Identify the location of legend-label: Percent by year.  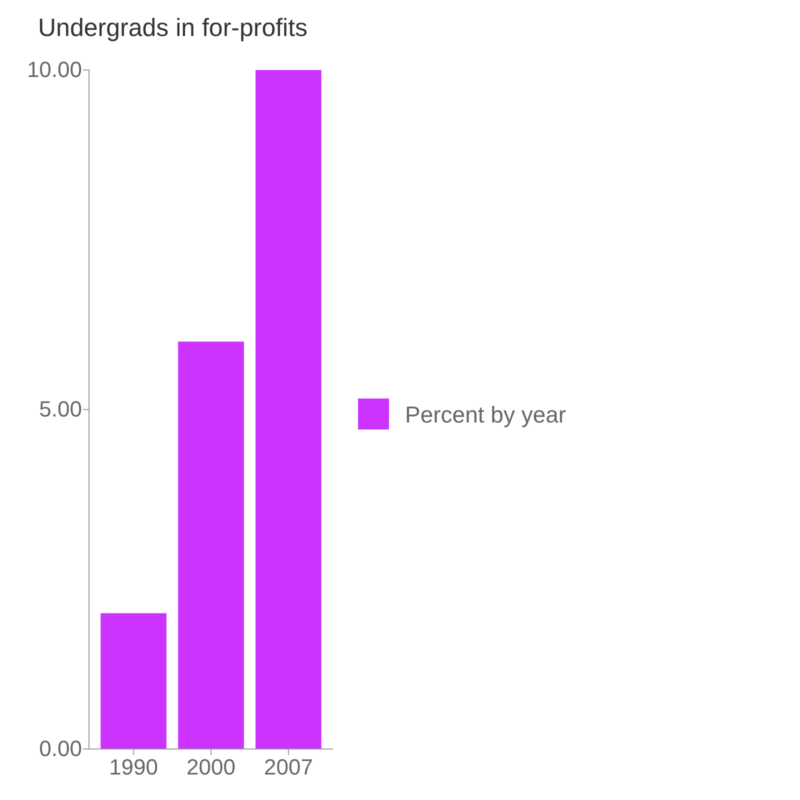
(485, 415).